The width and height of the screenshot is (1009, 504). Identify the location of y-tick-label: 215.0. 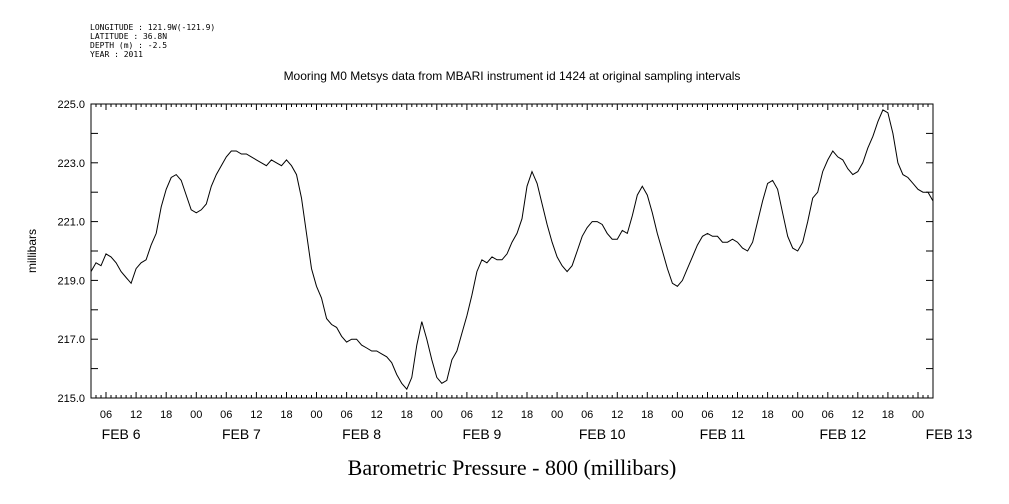
(71, 399).